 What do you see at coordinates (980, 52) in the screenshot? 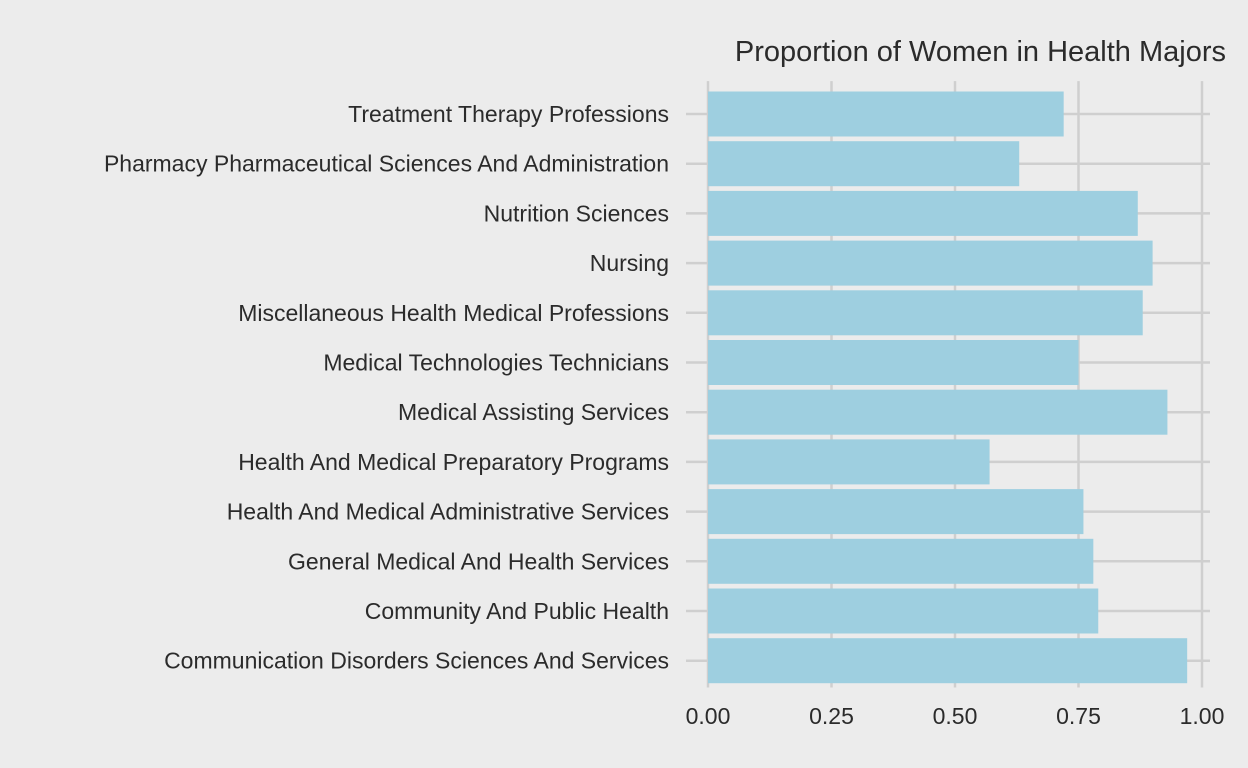
I see `chart-title: Proportion of Women in Health Majors` at bounding box center [980, 52].